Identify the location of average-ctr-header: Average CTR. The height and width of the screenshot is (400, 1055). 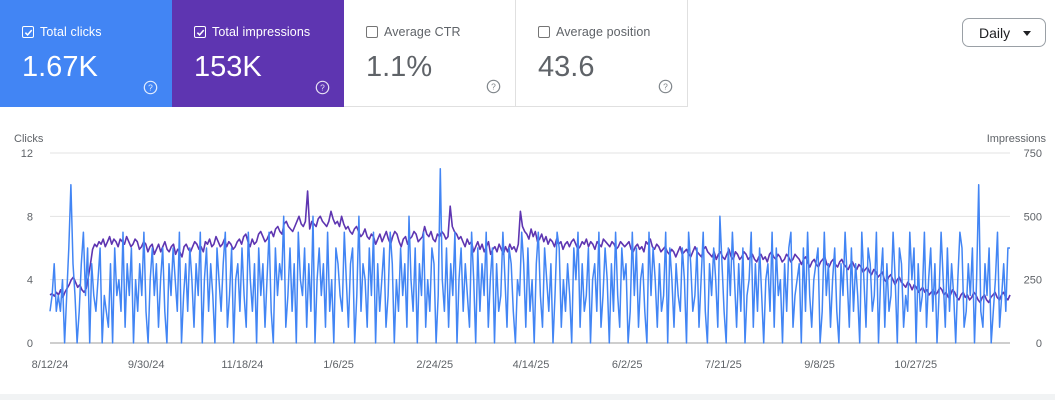
(413, 32).